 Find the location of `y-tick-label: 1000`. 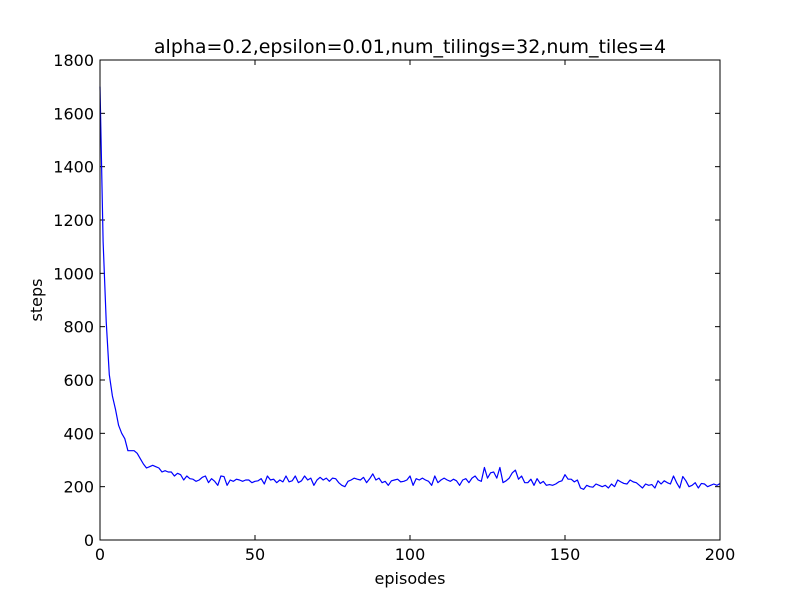

y-tick-label: 1000 is located at coordinates (73, 273).